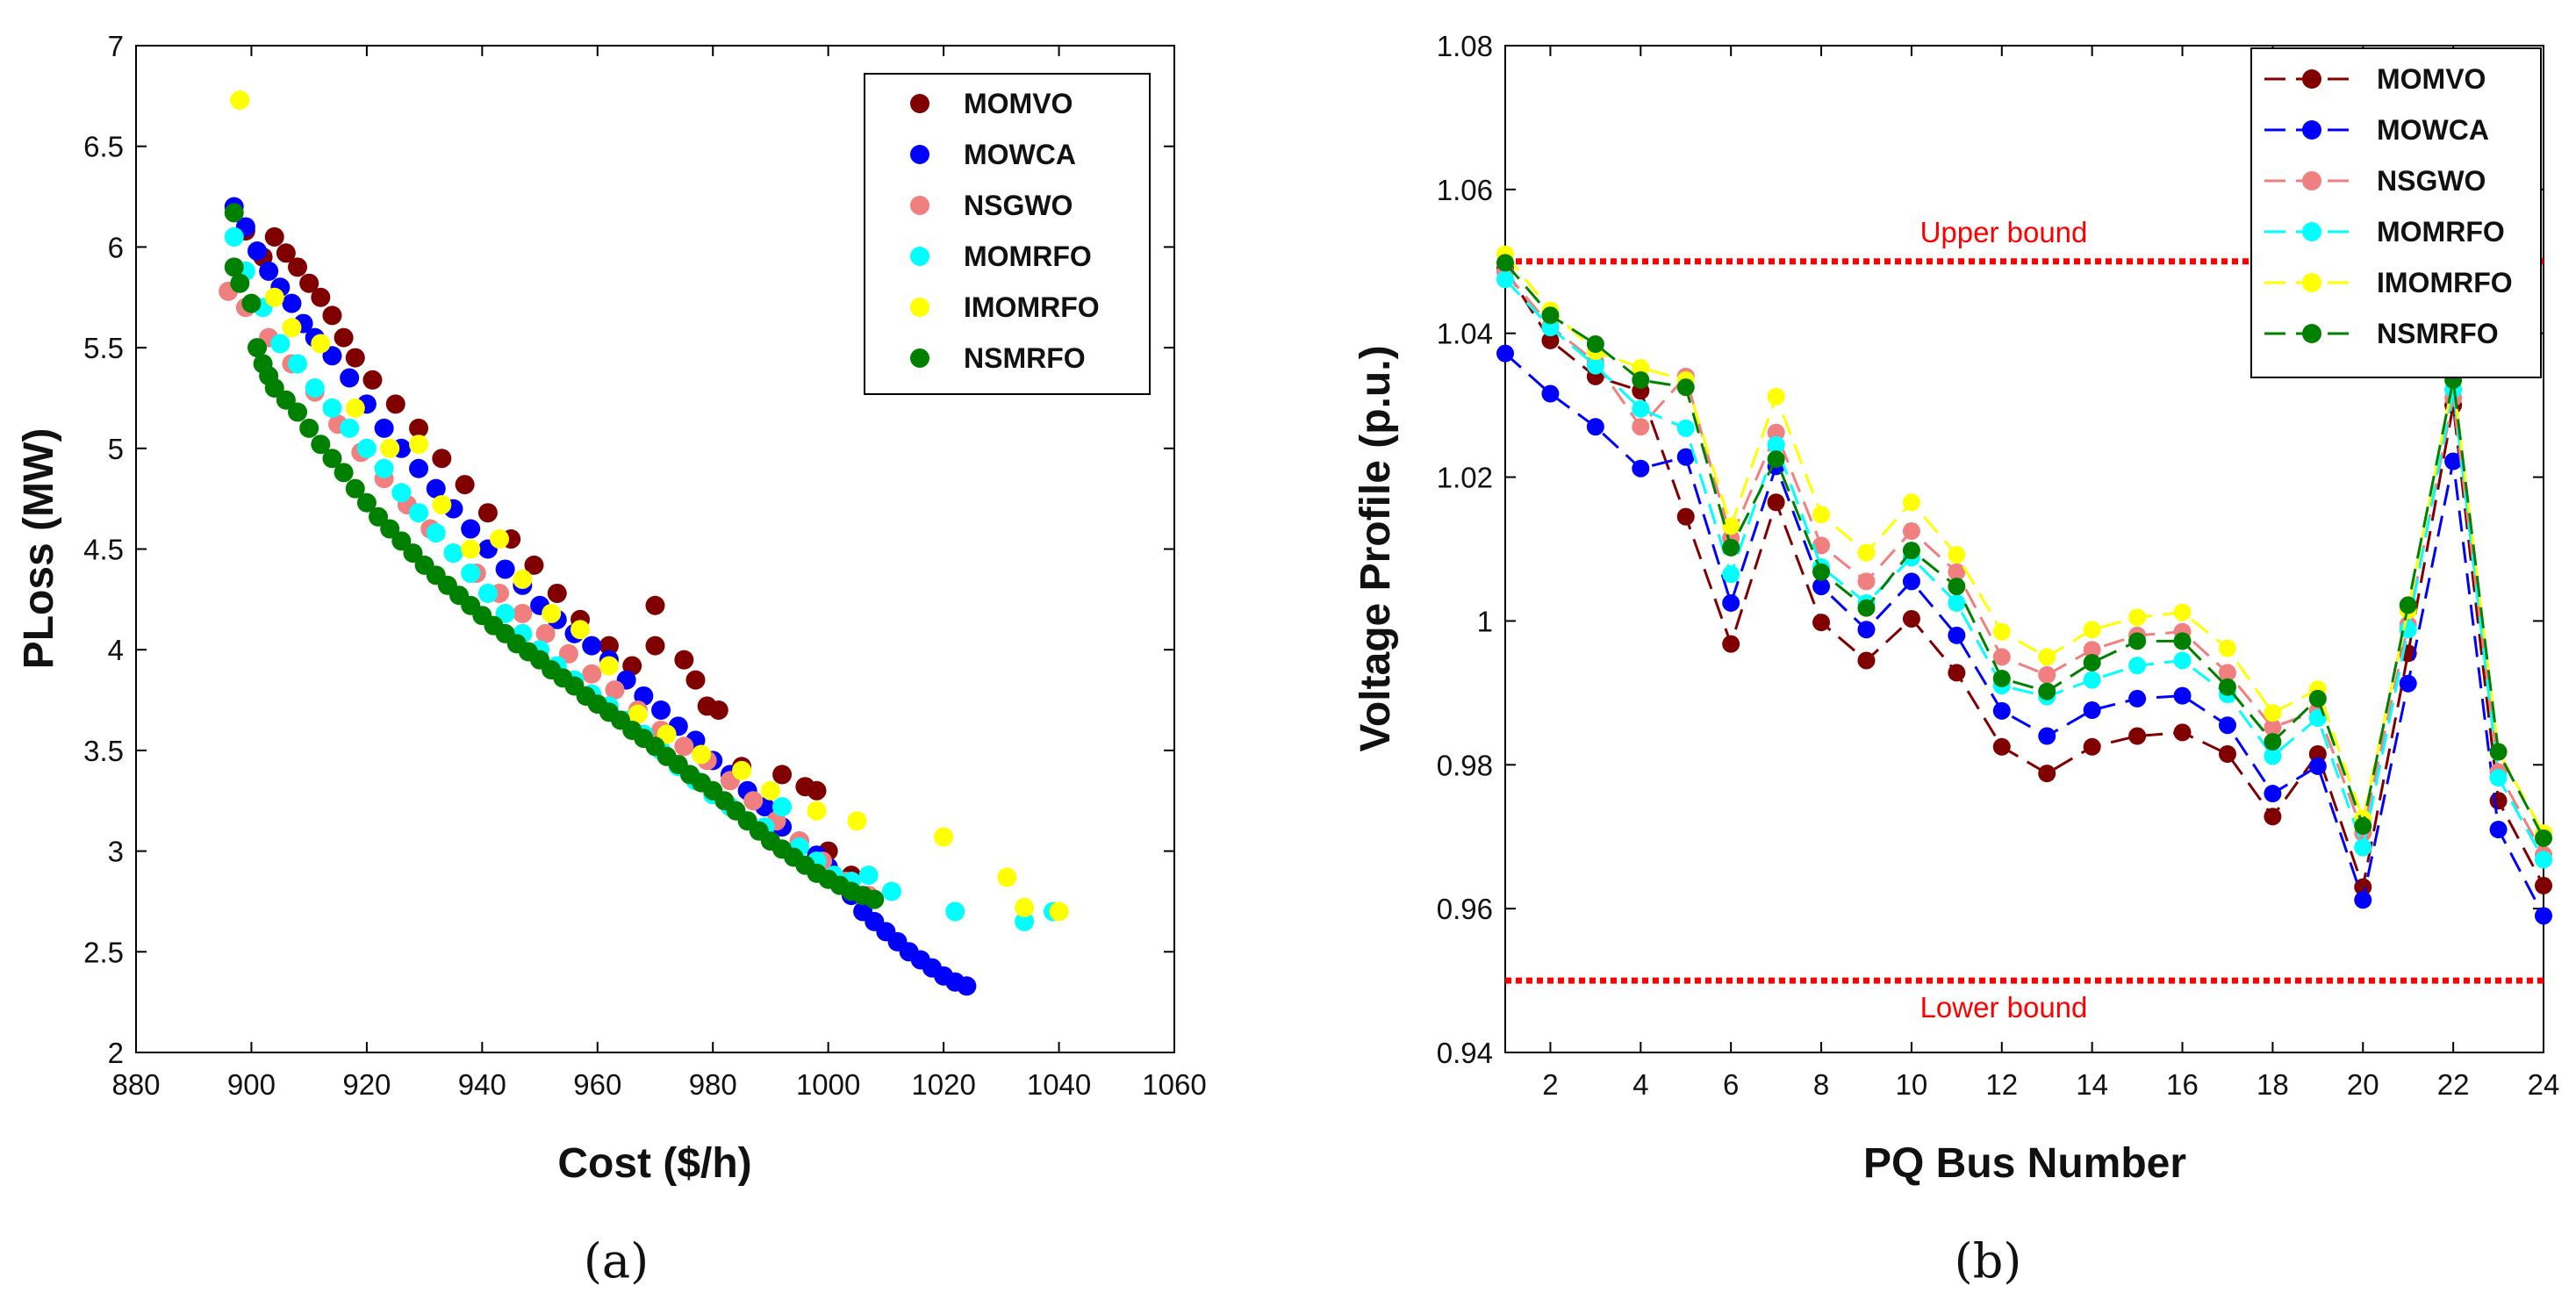 The height and width of the screenshot is (1300, 2576). Describe the element at coordinates (116, 449) in the screenshot. I see `y-tick-label: 5` at that location.